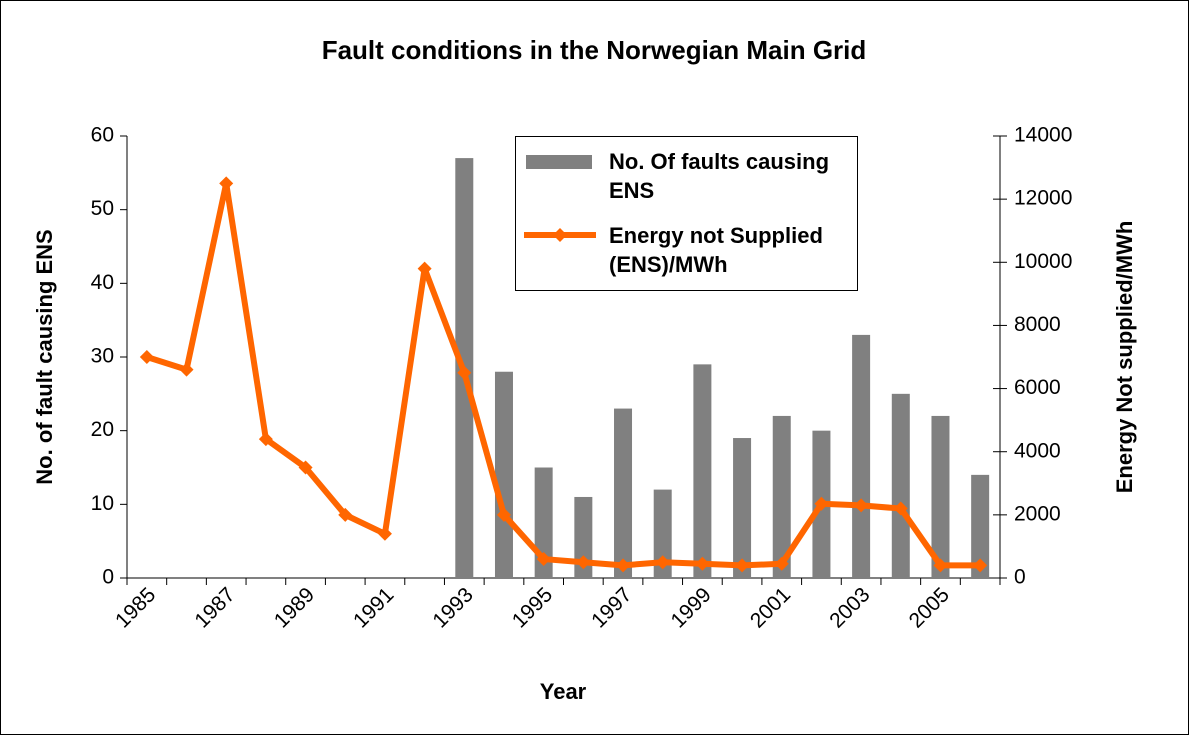  What do you see at coordinates (1020, 577) in the screenshot?
I see `y2-tick-label: 0` at bounding box center [1020, 577].